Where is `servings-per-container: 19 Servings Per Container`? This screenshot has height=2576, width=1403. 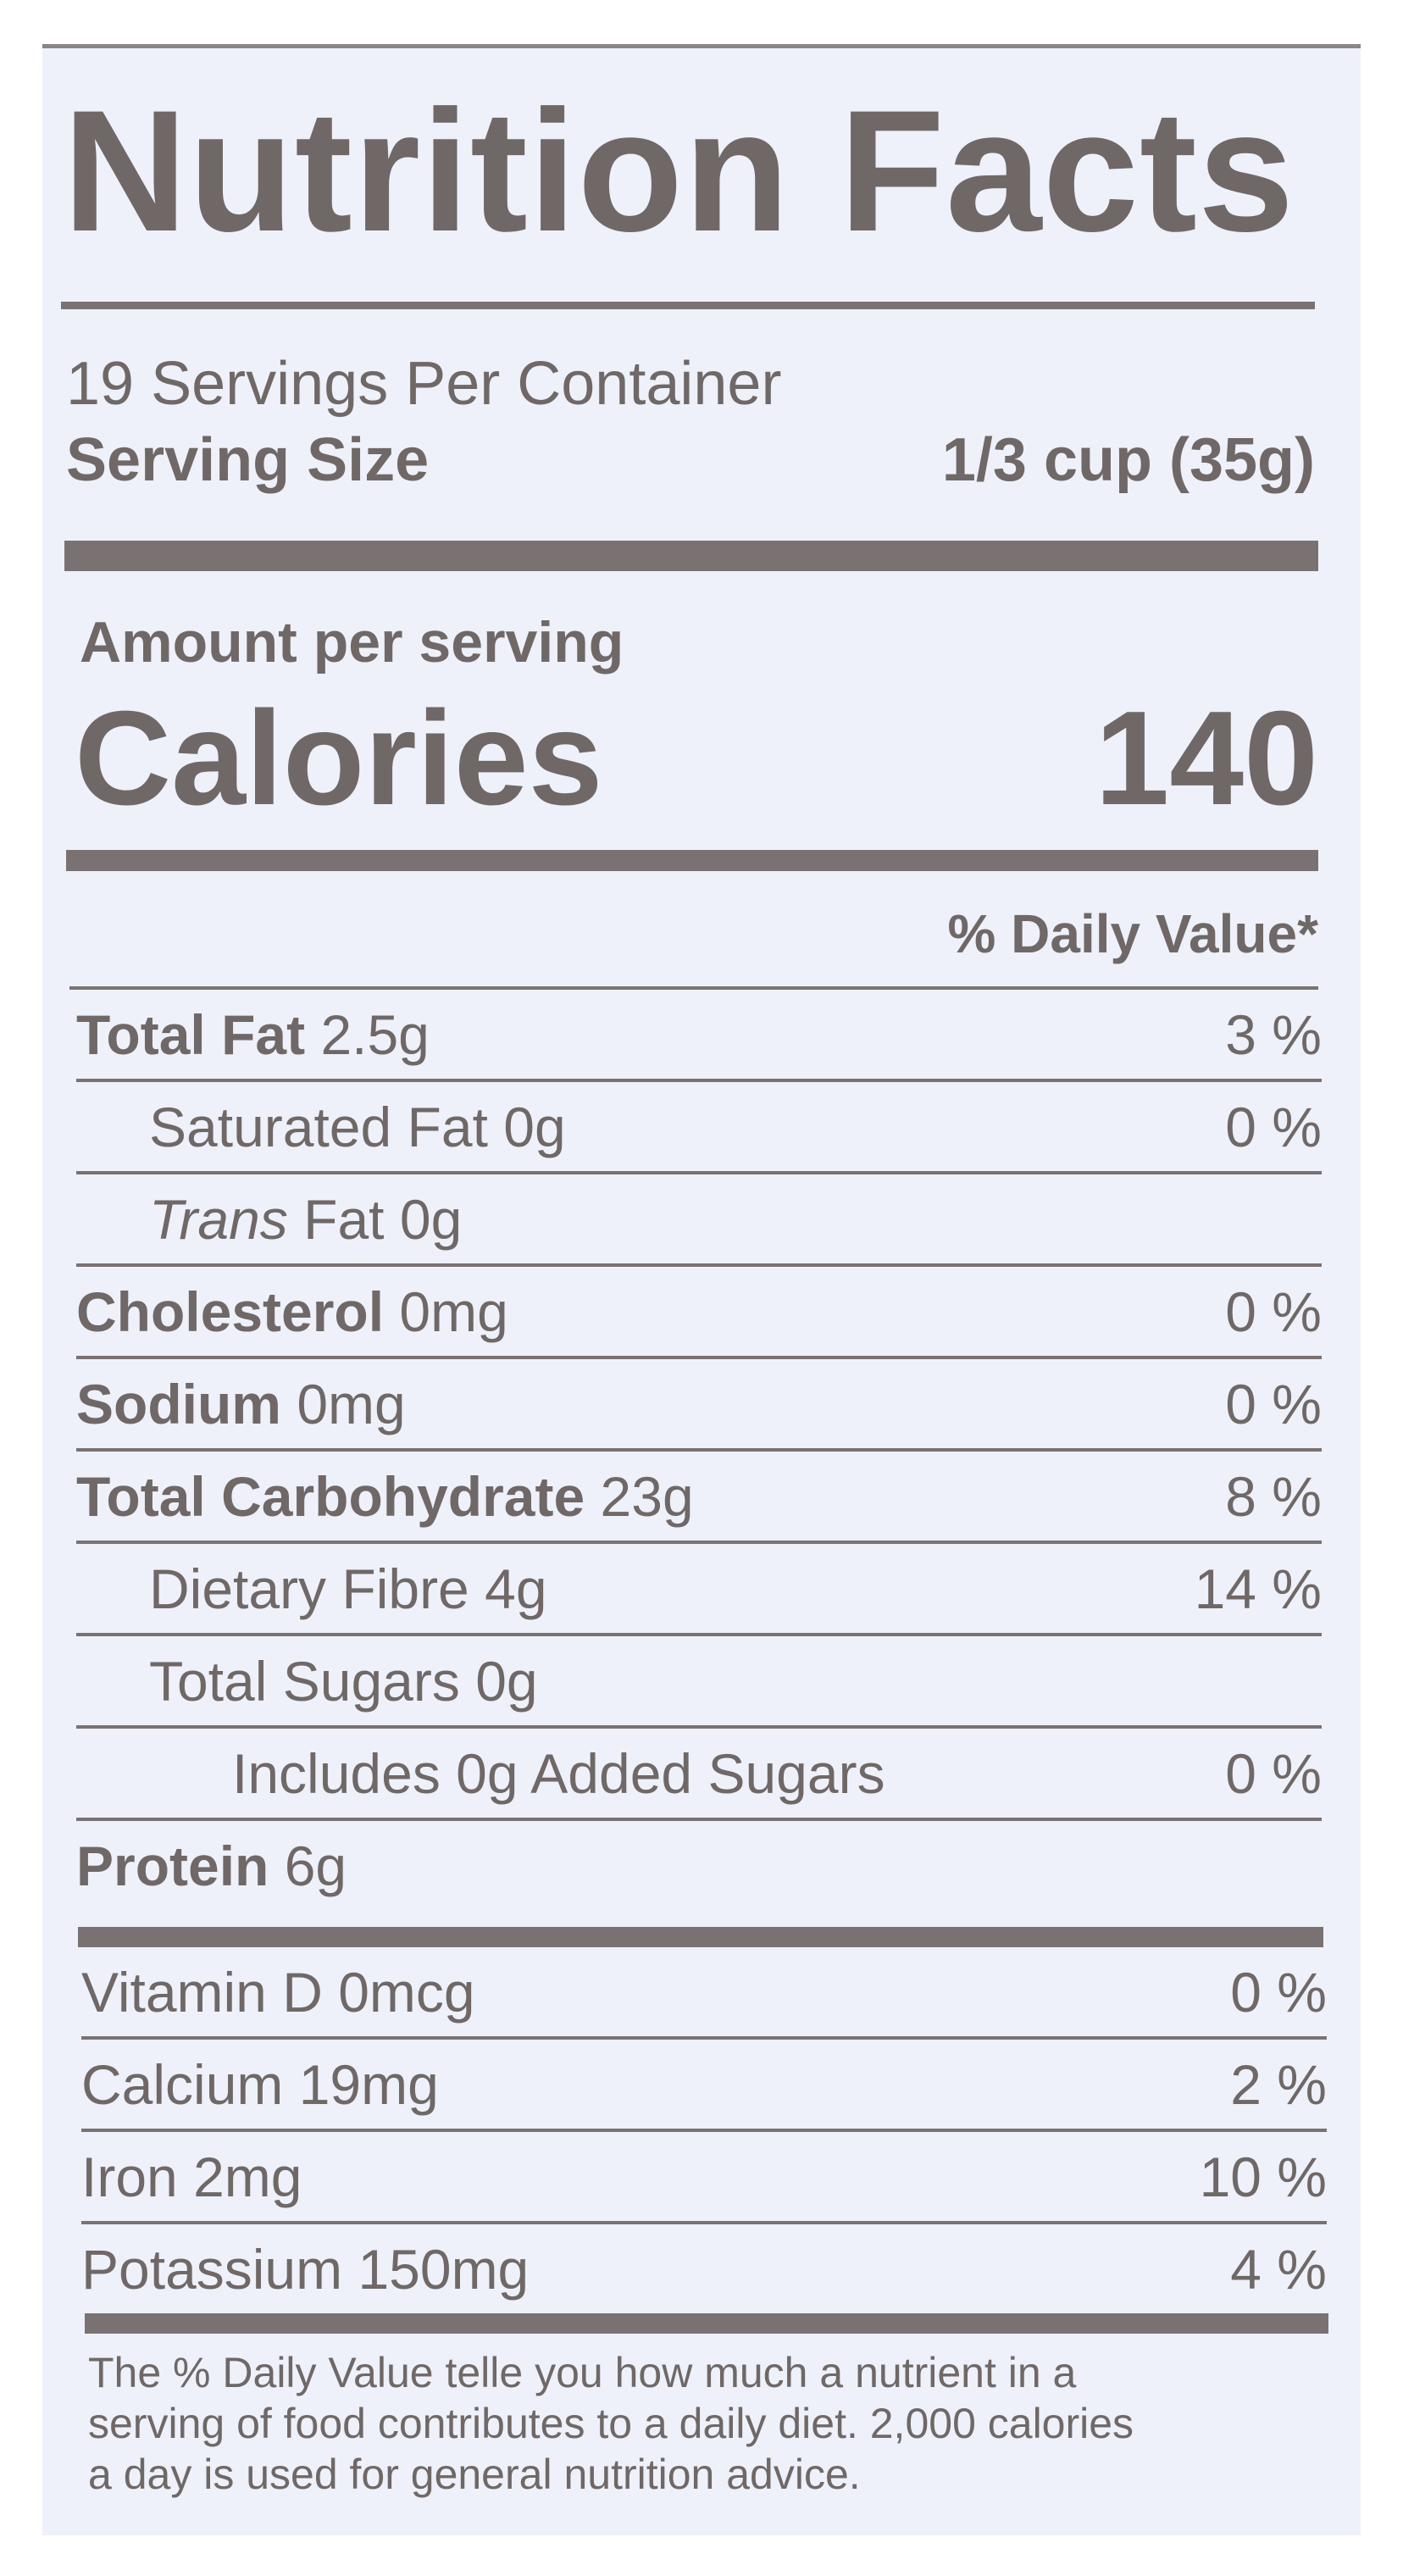
servings-per-container: 19 Servings Per Container is located at coordinates (690, 384).